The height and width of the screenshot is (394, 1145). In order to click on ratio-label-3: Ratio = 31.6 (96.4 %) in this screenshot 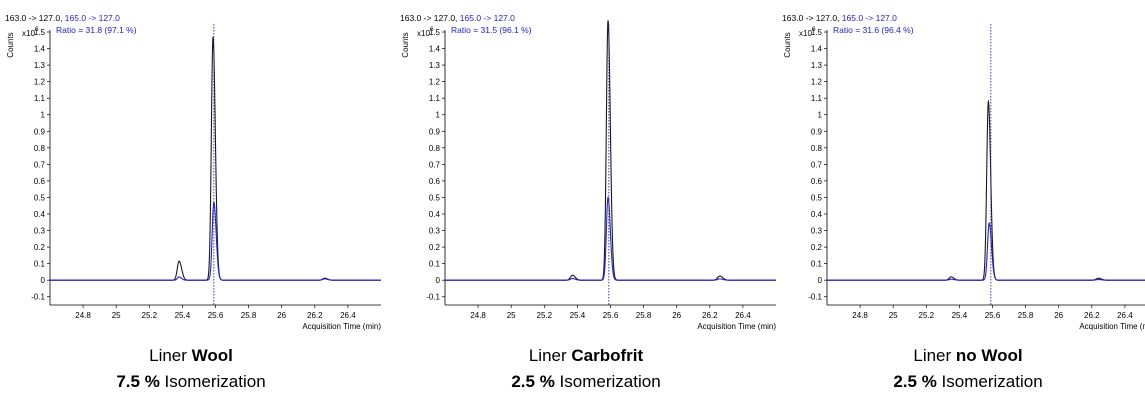, I will do `click(873, 30)`.